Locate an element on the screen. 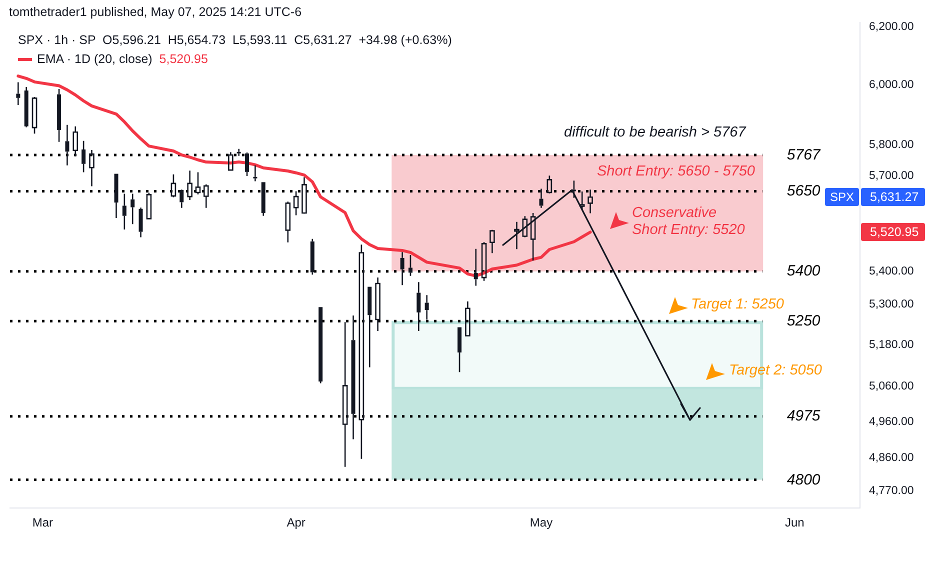  y-tick-label: 4,860.00 is located at coordinates (891, 458).